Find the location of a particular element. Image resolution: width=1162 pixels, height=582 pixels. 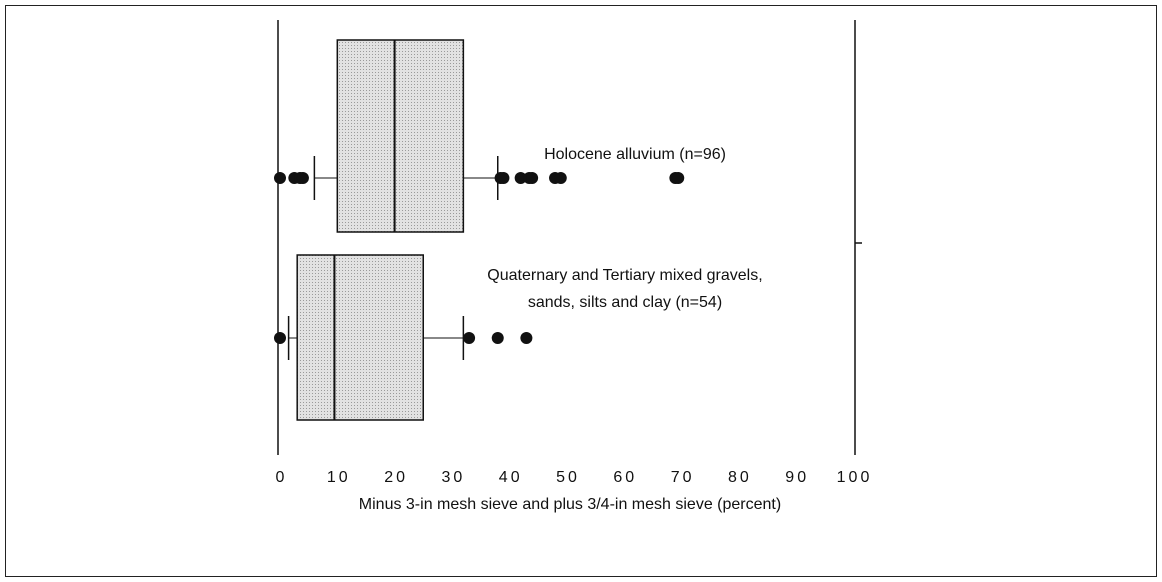

x-tick-label: 10 is located at coordinates (339, 477).